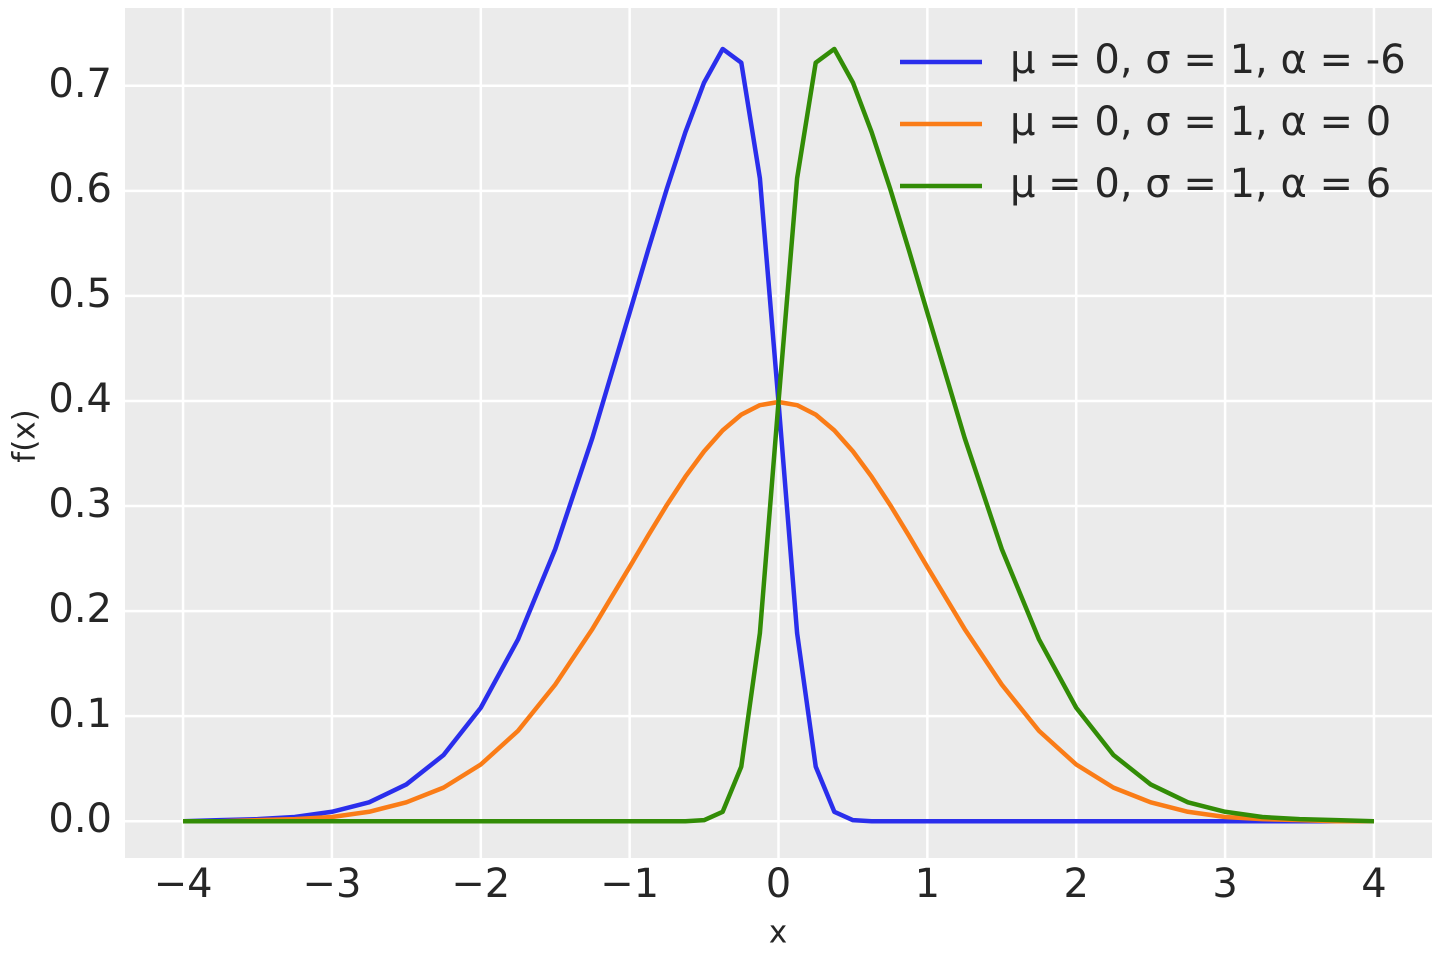 The height and width of the screenshot is (960, 1440). I want to click on y-tick-label: 0.7, so click(80, 84).